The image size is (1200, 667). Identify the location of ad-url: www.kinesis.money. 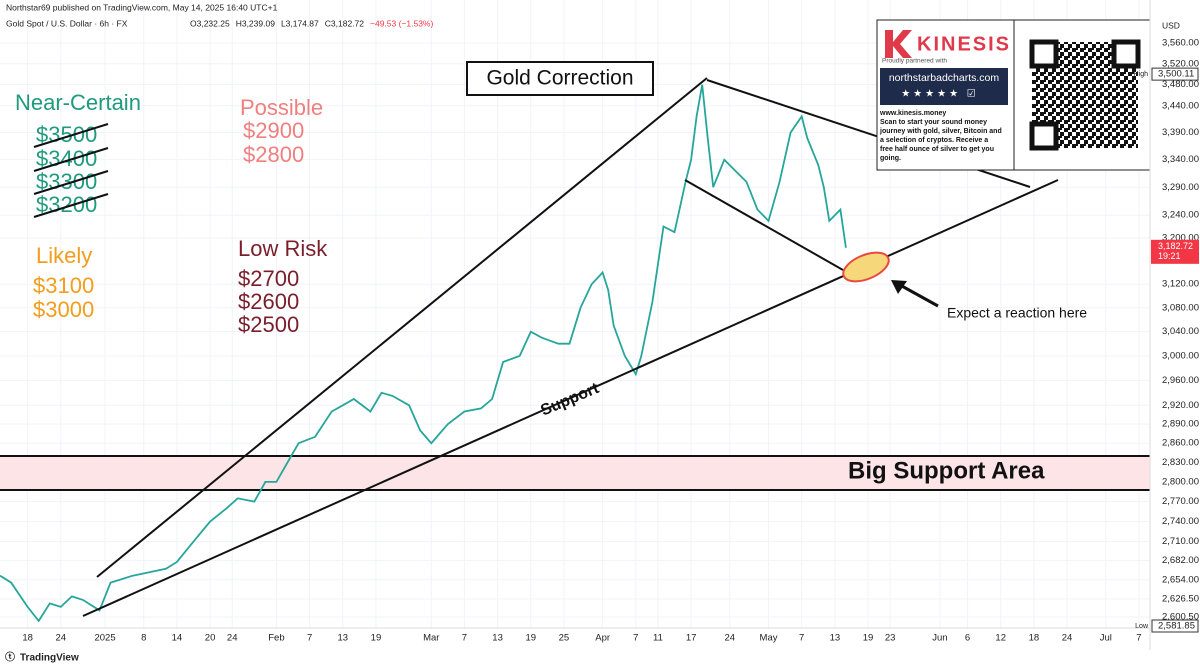
(912, 113).